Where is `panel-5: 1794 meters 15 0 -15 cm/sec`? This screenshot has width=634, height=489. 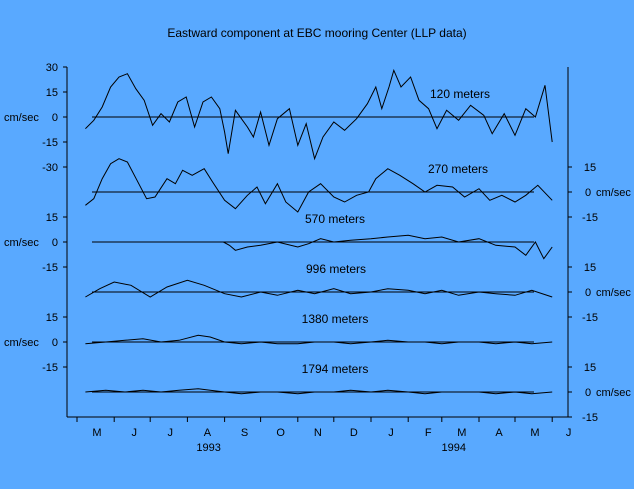
panel-5: 1794 meters 15 0 -15 cm/sec is located at coordinates (358, 393).